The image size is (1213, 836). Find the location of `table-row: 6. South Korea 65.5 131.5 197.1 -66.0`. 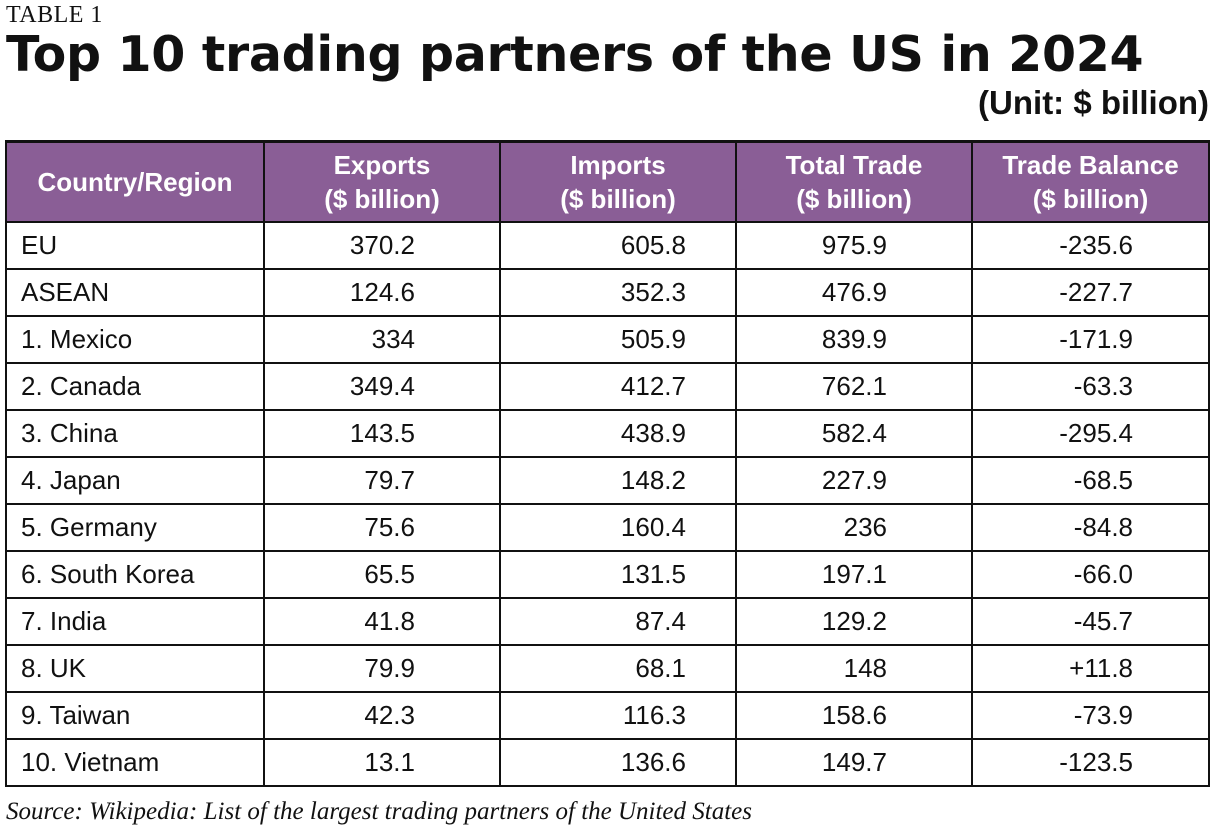

table-row: 6. South Korea 65.5 131.5 197.1 -66.0 is located at coordinates (607, 574).